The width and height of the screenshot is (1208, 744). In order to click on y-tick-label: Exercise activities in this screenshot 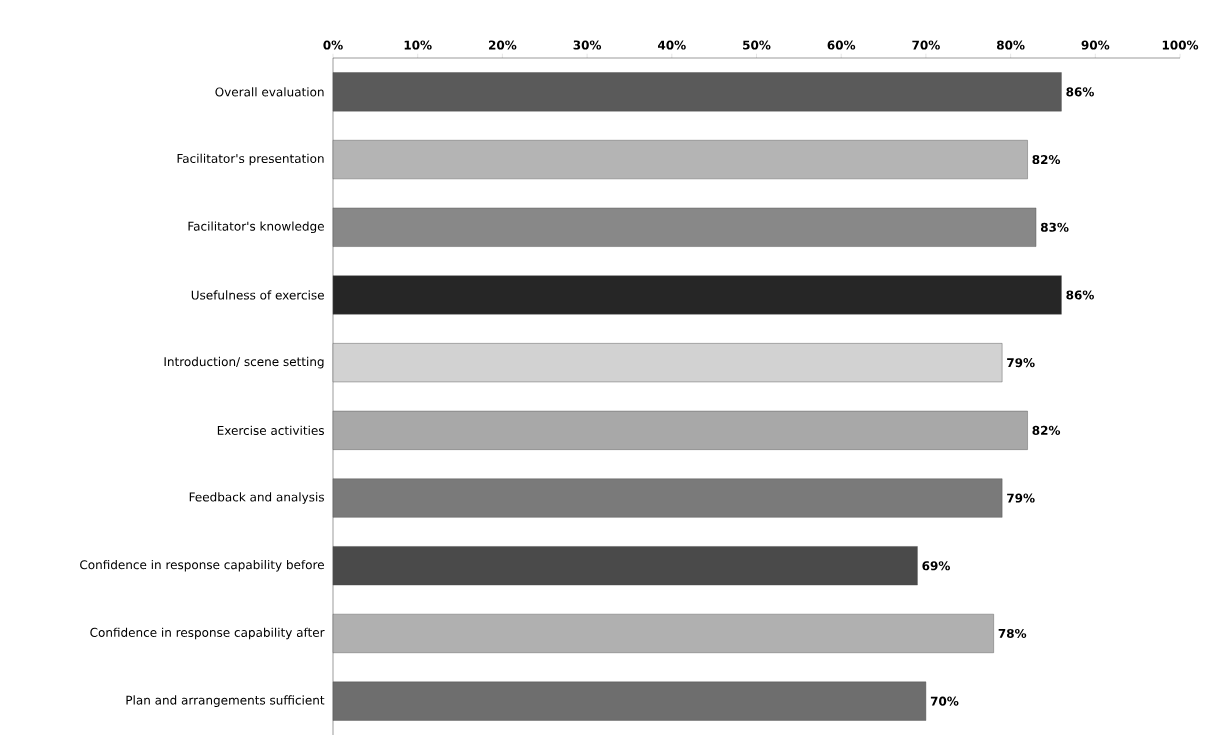, I will do `click(270, 430)`.